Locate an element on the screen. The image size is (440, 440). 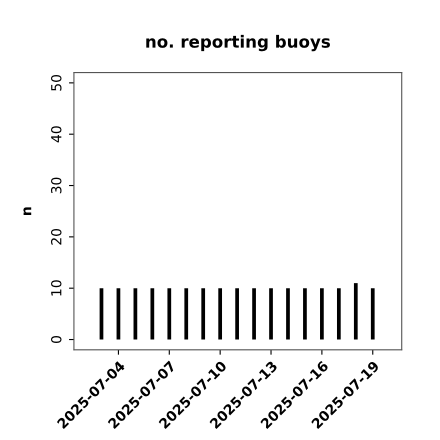
y-tick-label: 10 is located at coordinates (56, 288).